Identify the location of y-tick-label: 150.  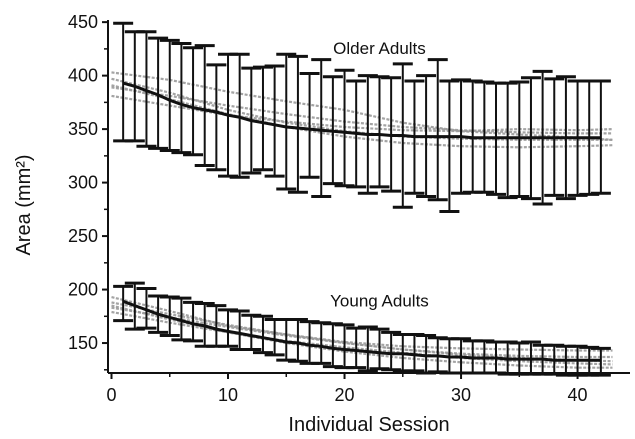
(83, 343).